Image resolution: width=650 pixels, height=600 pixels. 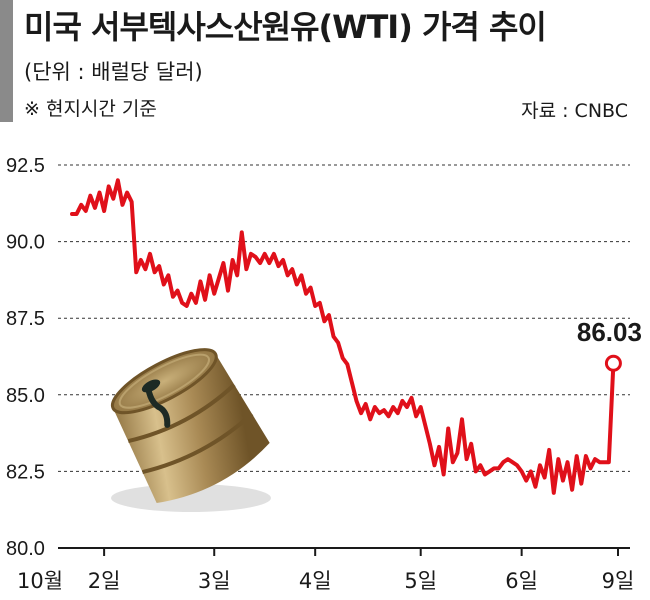 What do you see at coordinates (6, 61) in the screenshot?
I see `title-accent-bar` at bounding box center [6, 61].